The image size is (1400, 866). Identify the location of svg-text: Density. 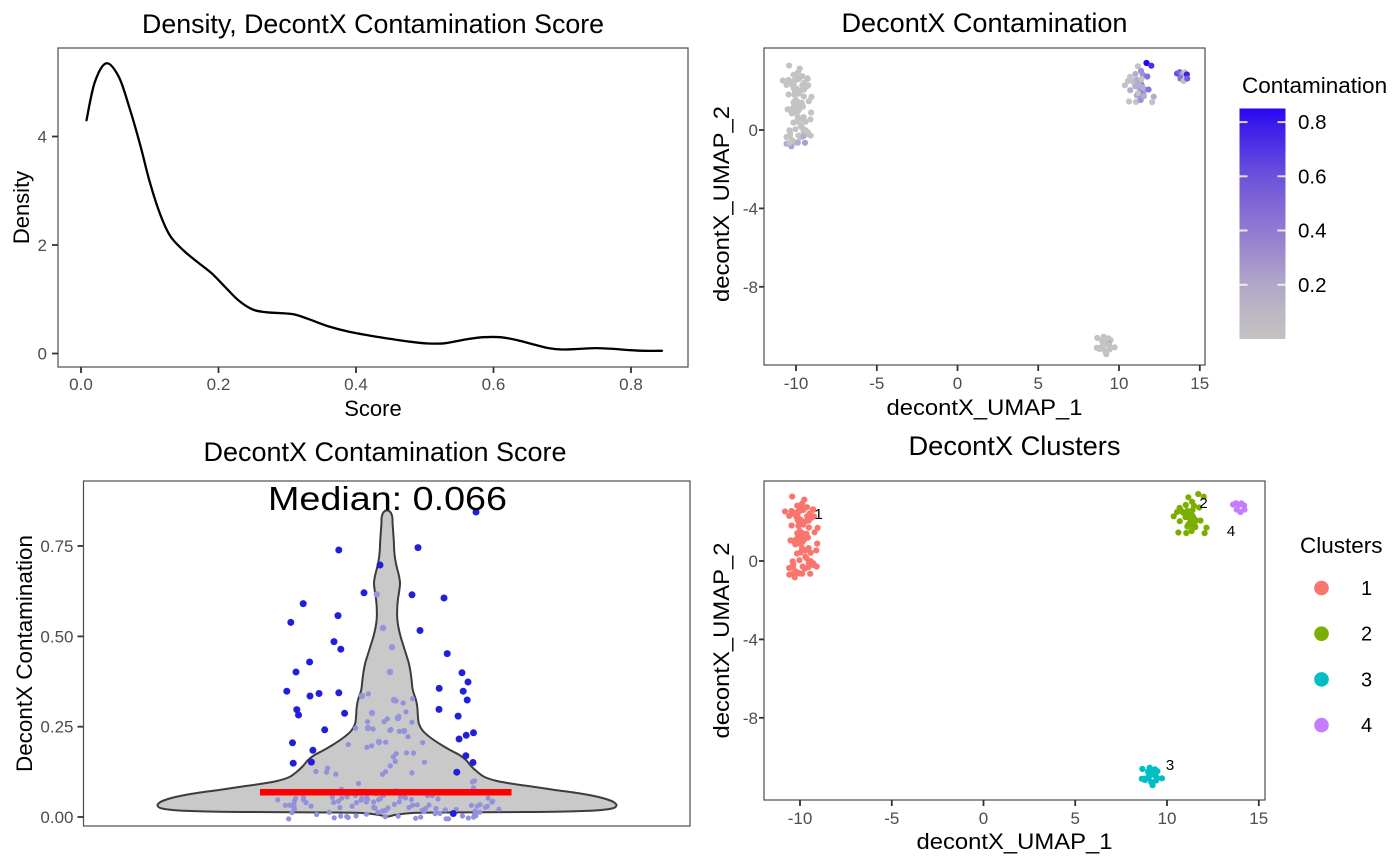
(21, 207).